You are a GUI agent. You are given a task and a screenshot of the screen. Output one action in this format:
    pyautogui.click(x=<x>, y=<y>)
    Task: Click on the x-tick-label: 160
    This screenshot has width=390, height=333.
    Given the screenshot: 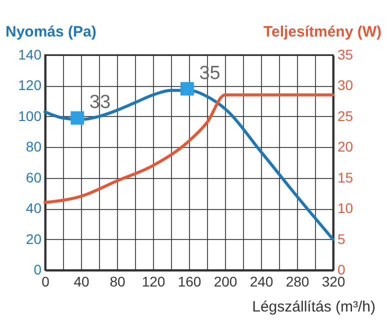 What is the action you would take?
    pyautogui.click(x=190, y=282)
    